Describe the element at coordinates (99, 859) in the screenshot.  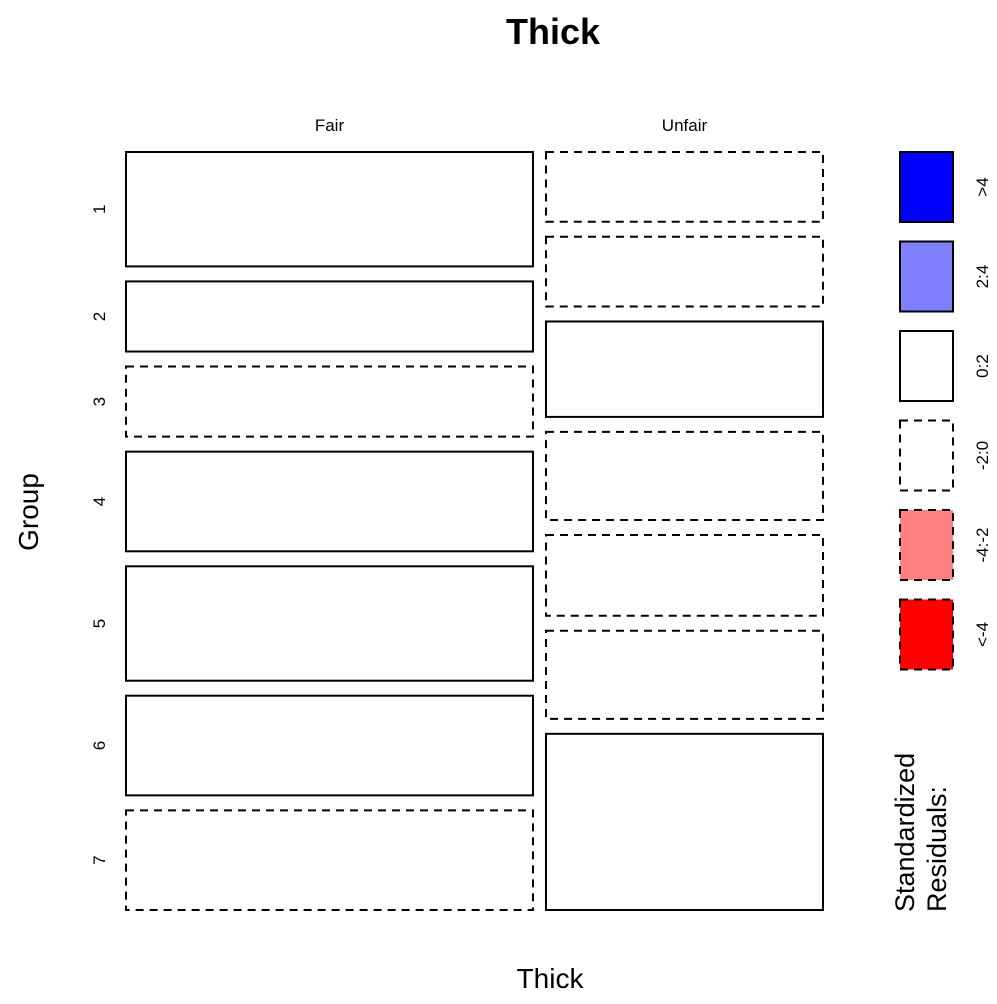
I see `row-label: 7` at that location.